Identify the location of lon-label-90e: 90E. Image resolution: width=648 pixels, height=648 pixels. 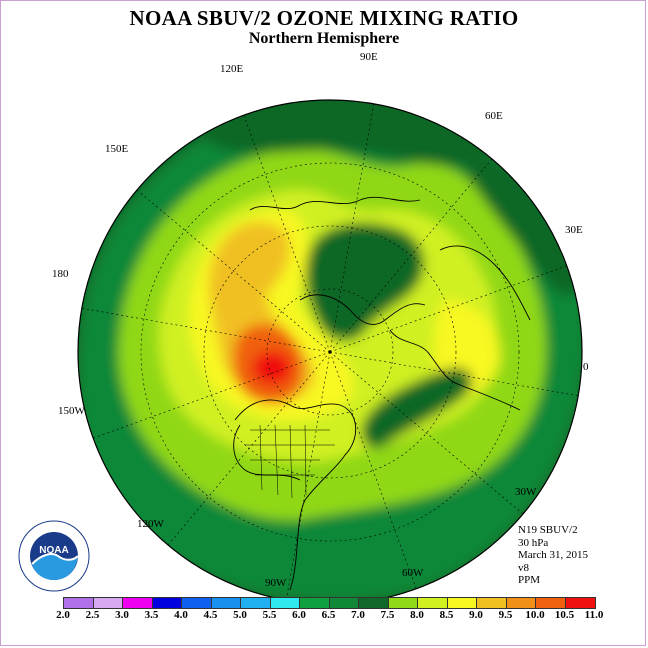
(369, 57).